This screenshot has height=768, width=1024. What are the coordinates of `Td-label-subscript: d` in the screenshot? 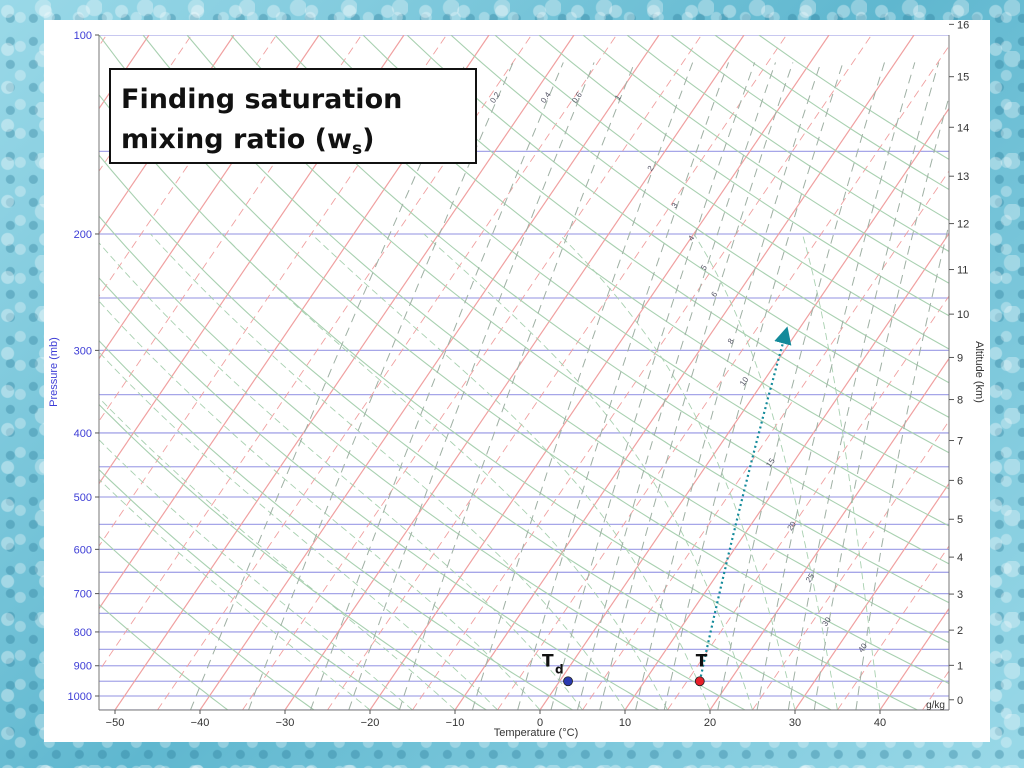 It's located at (559, 669).